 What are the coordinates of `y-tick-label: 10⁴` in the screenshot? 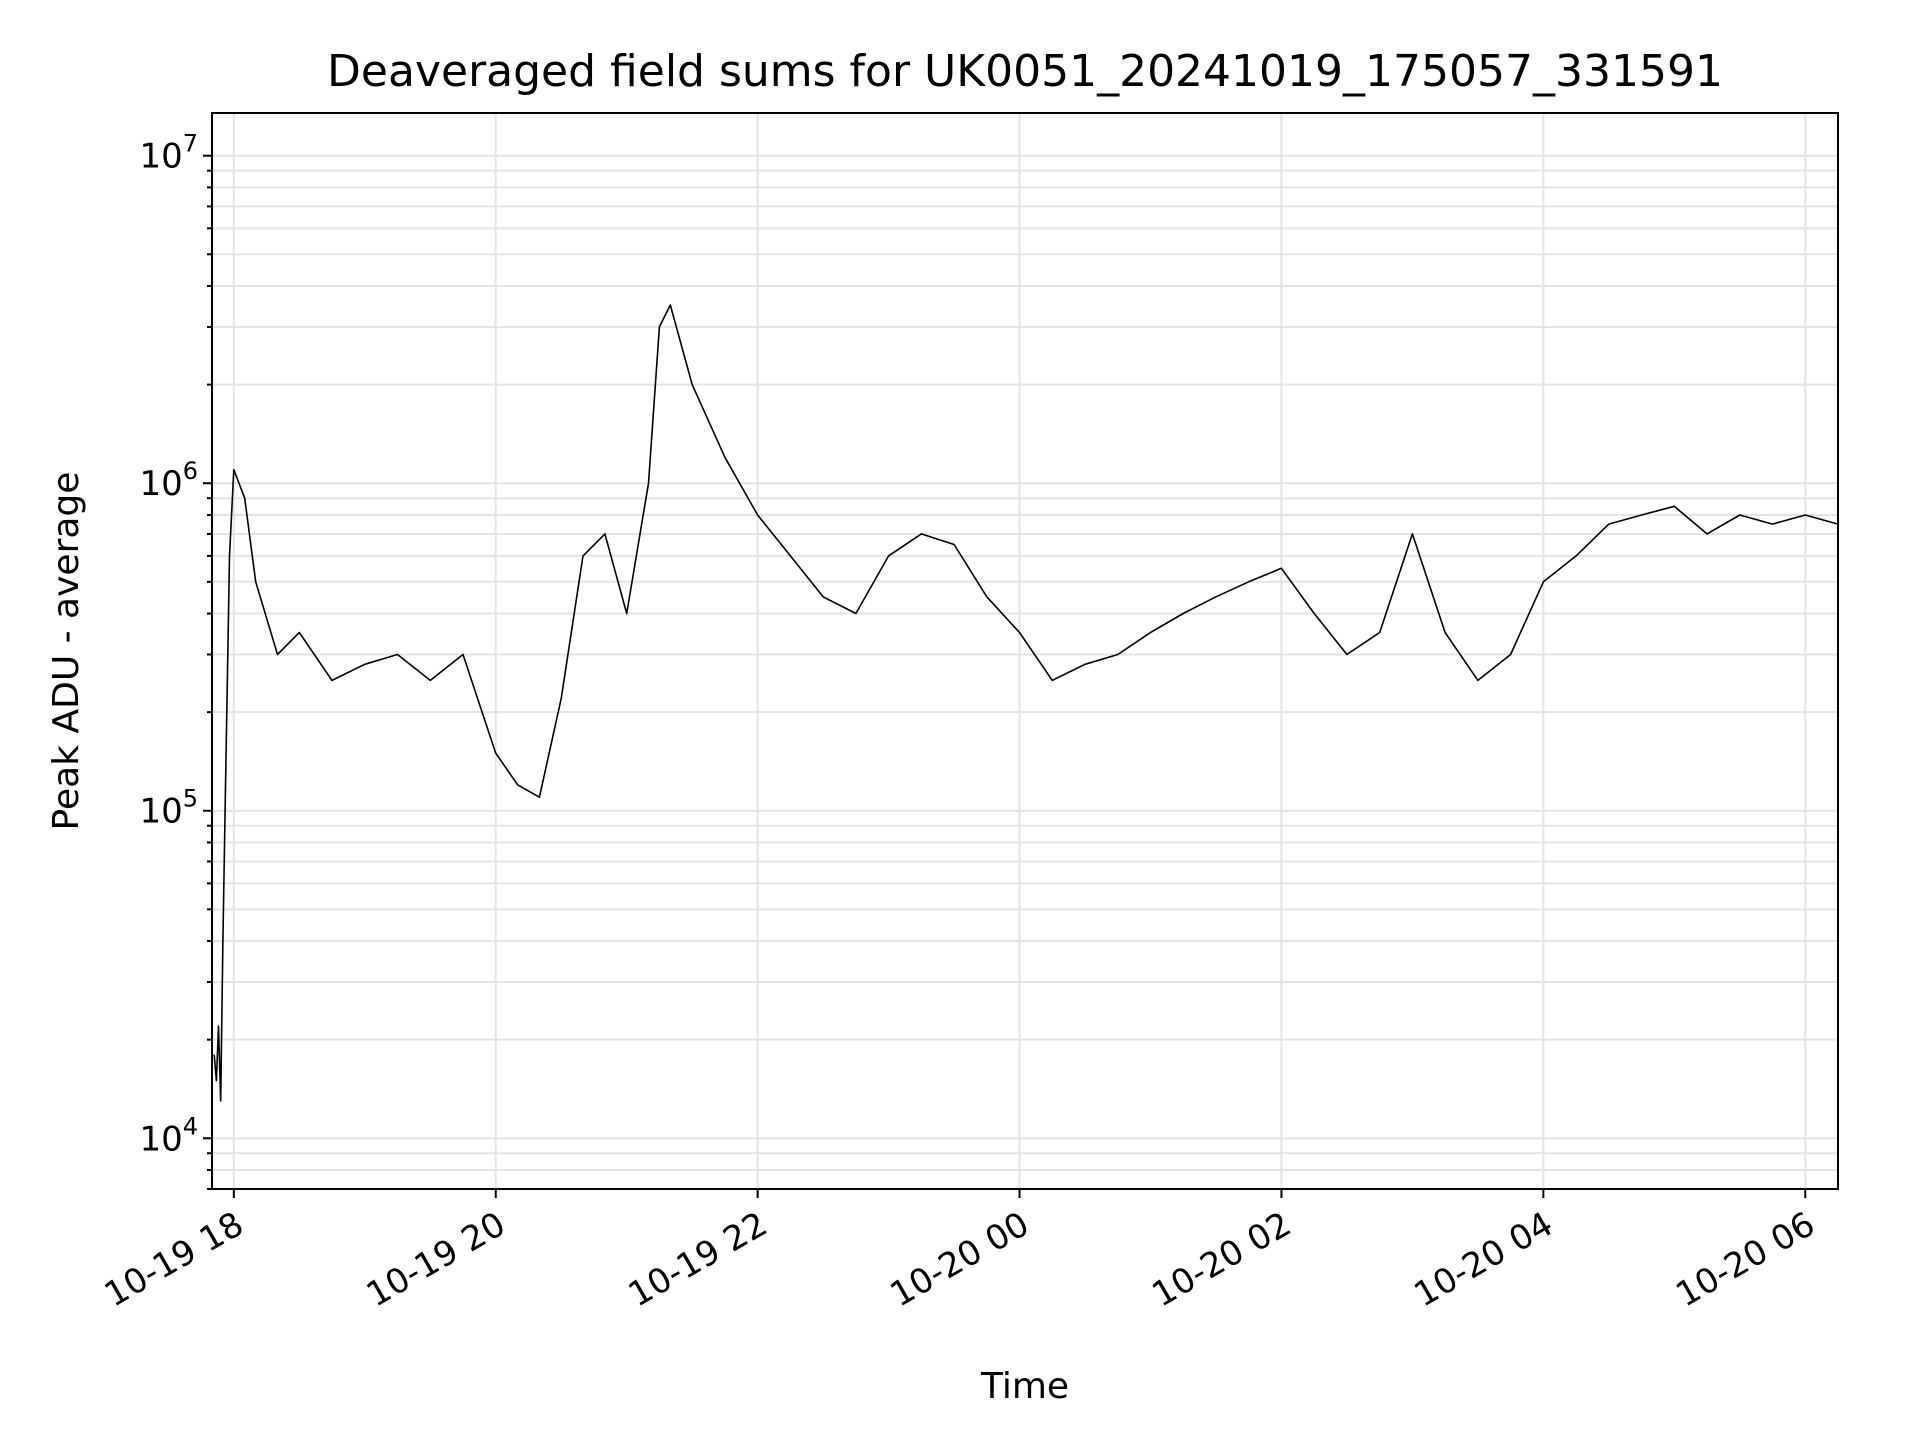 It's located at (168, 1135).